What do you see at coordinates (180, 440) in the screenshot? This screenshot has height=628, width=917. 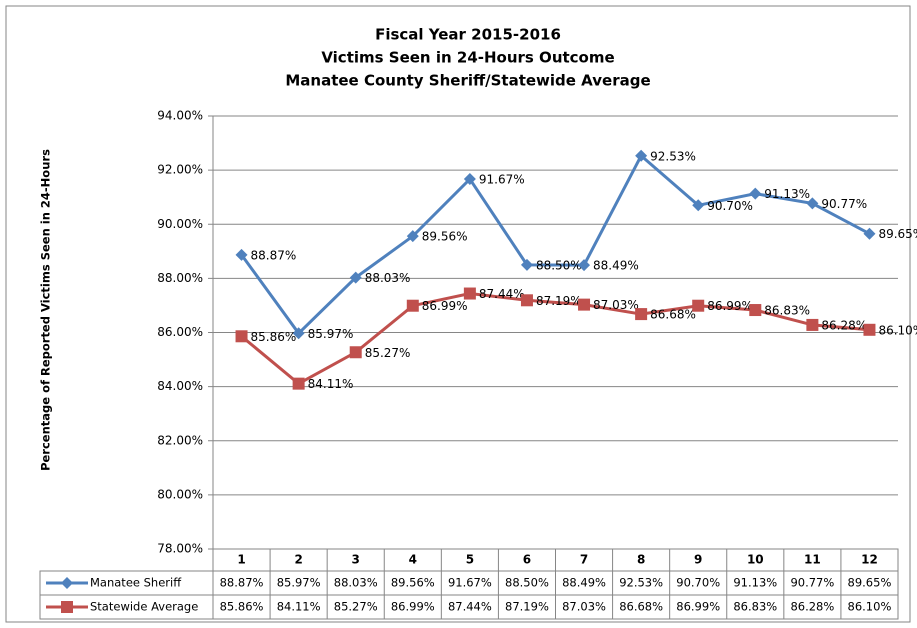 I see `y-tick-label: 82.00%` at bounding box center [180, 440].